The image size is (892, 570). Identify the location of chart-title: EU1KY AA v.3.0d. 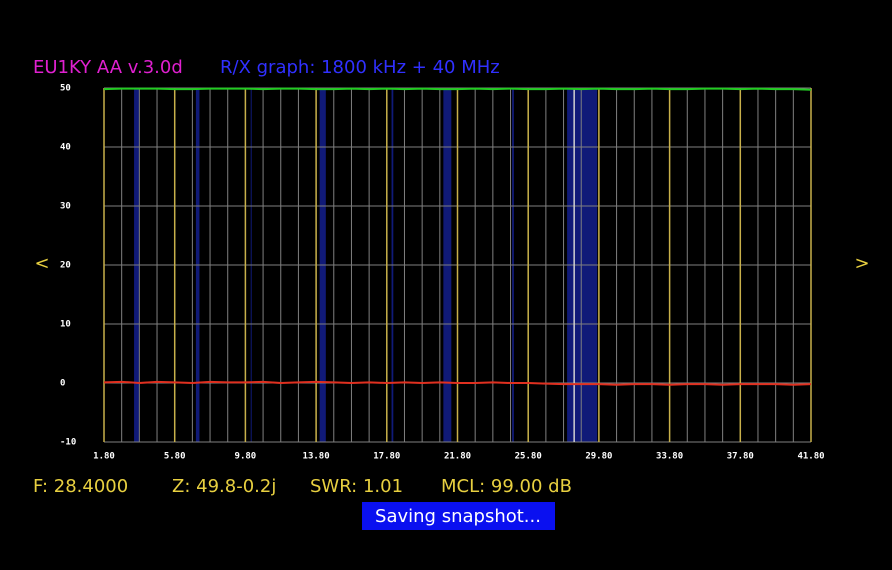
(108, 67).